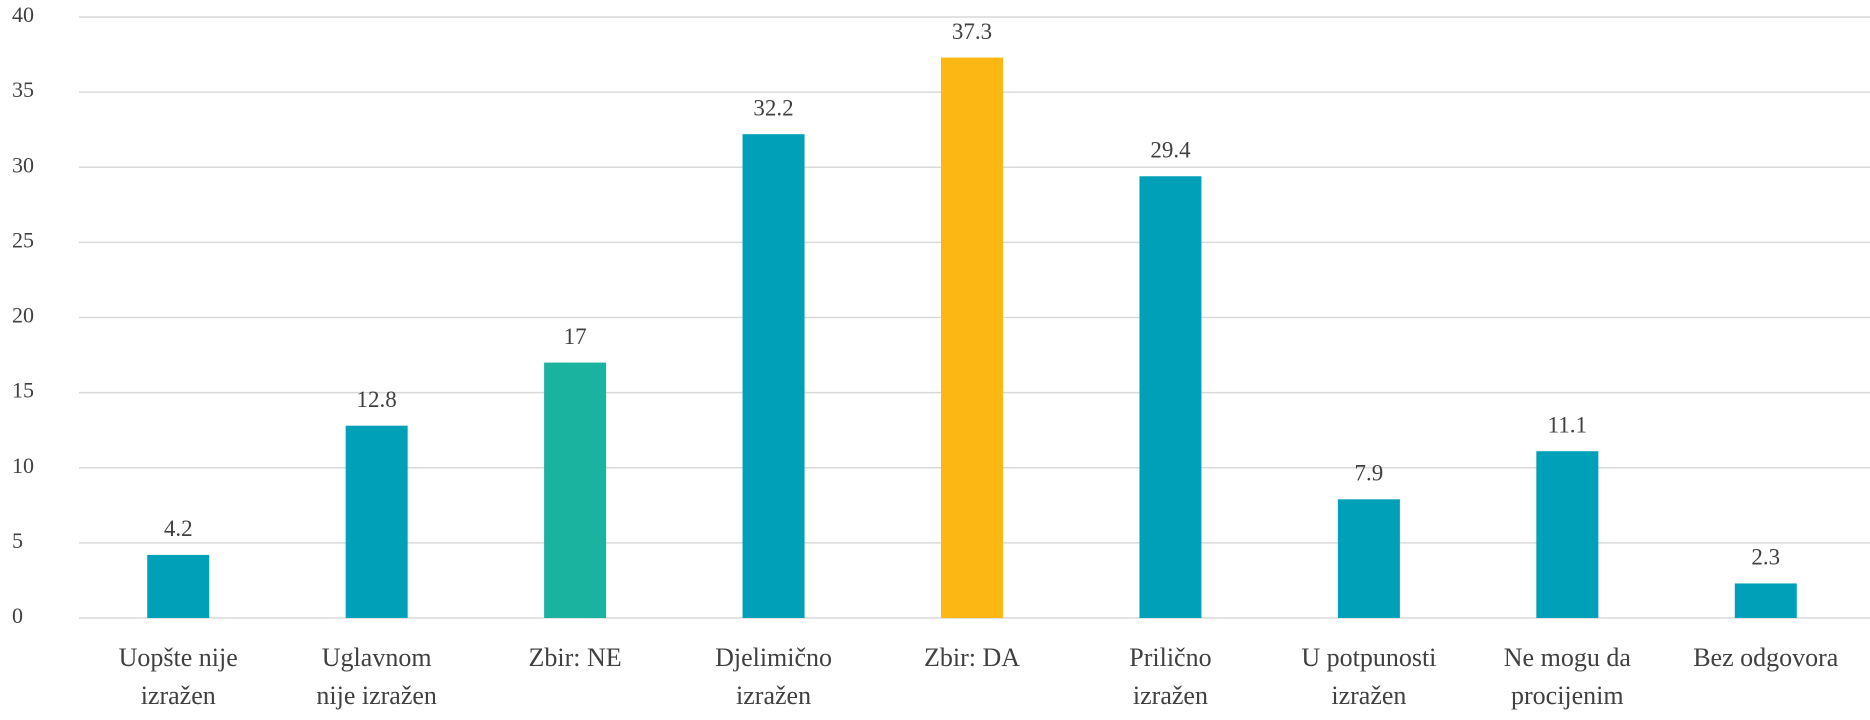  I want to click on data-label: 37.3, so click(972, 31).